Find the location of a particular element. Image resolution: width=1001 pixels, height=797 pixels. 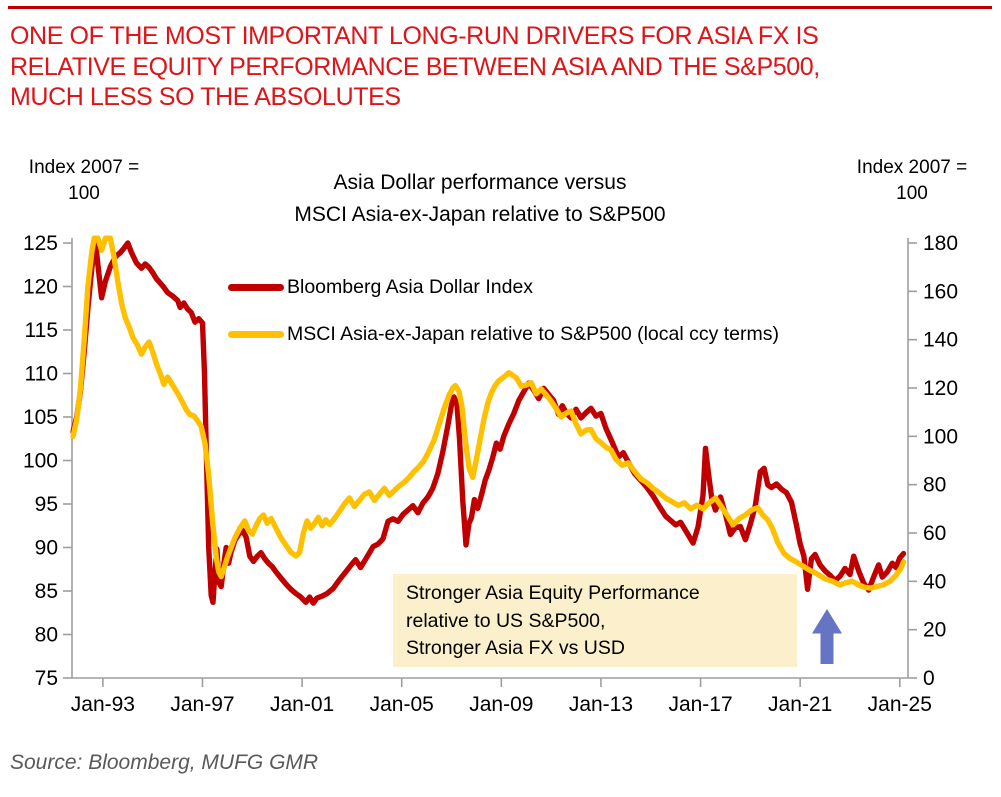

svg-text: Jan-09 is located at coordinates (501, 704).